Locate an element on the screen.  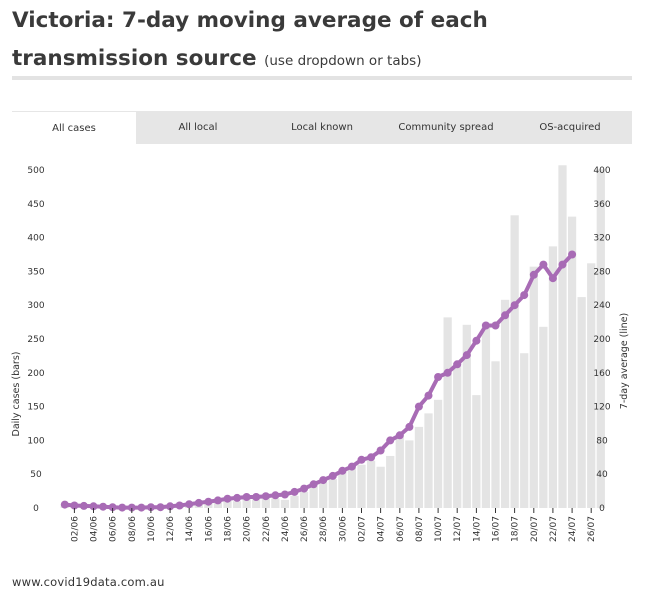
x-tick-label: 16/06 is located at coordinates (209, 529).